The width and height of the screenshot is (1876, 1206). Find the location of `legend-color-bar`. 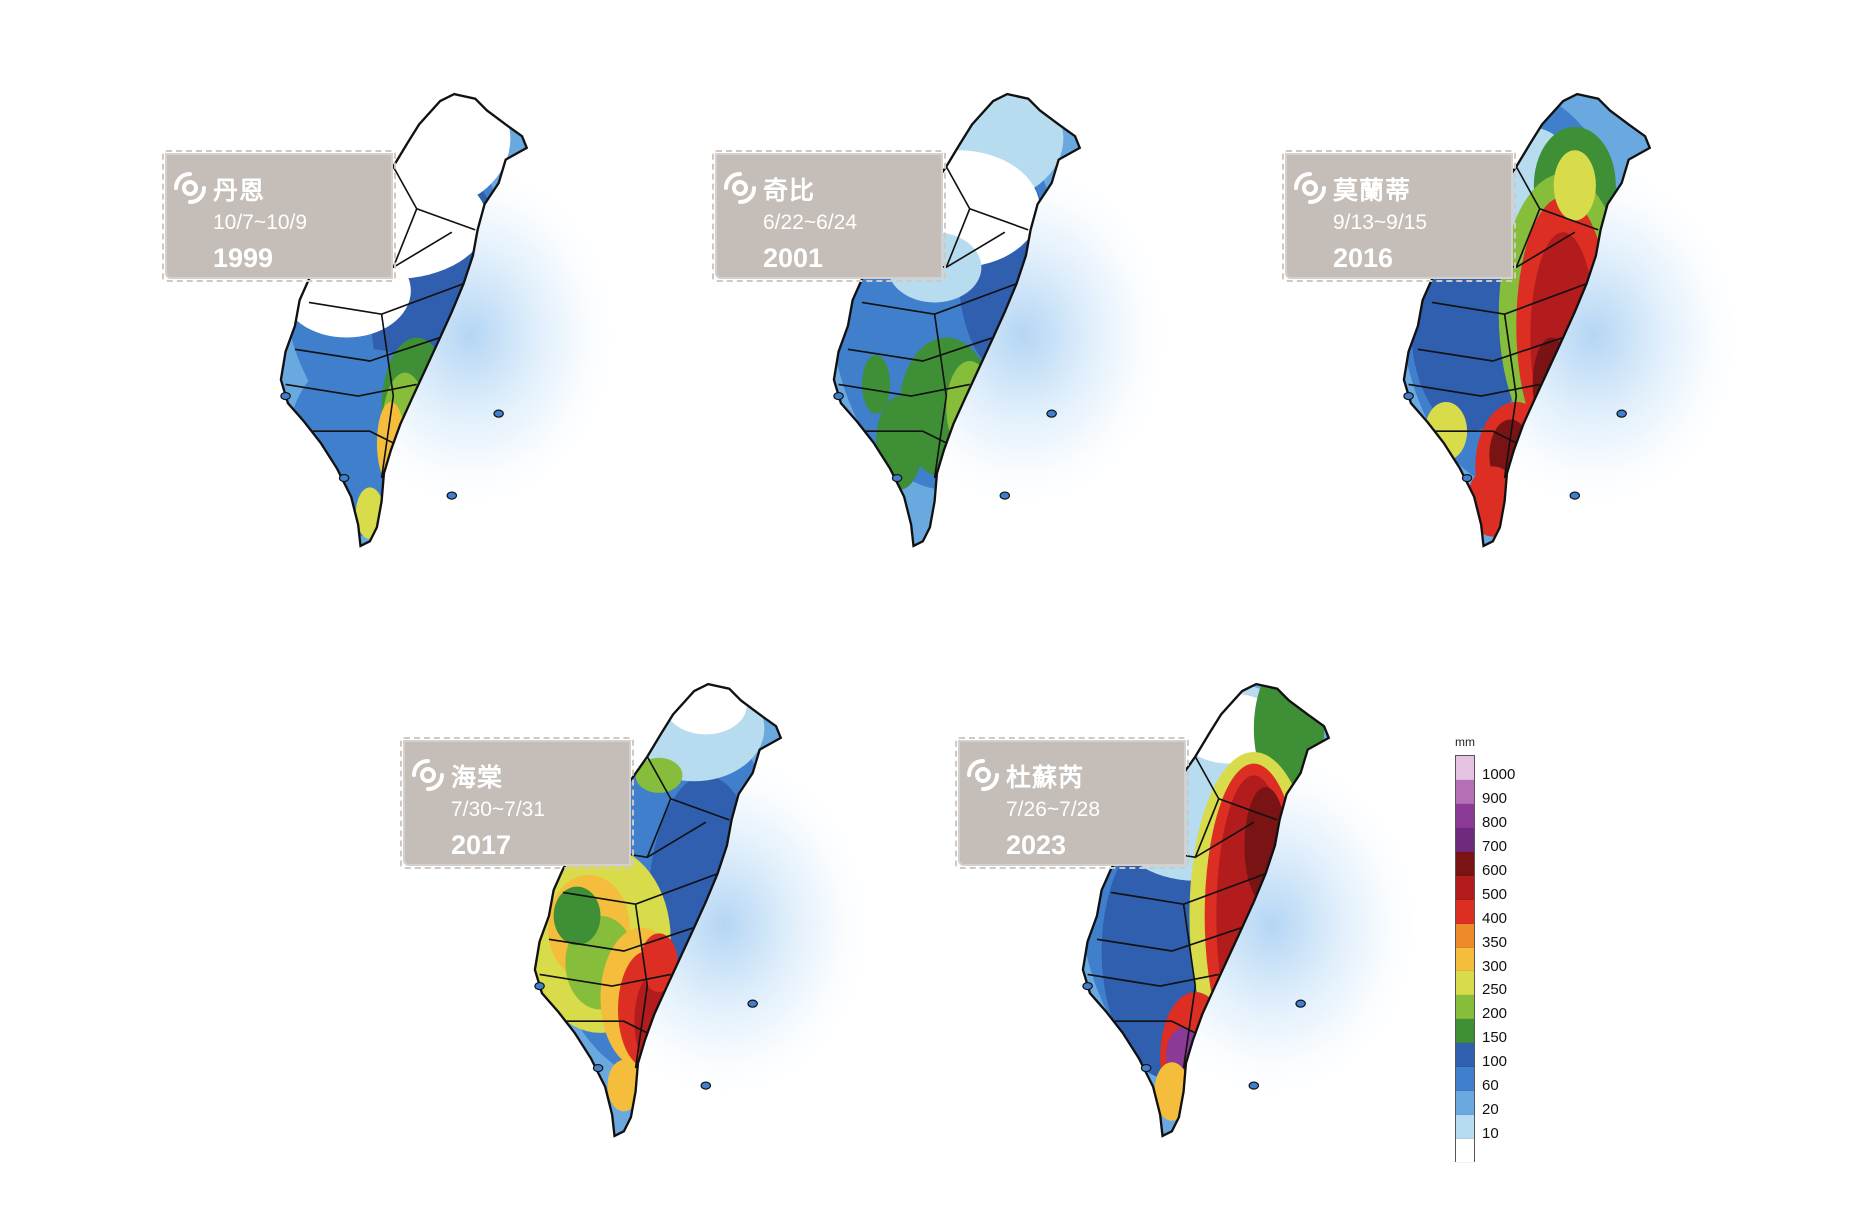

legend-color-bar is located at coordinates (1465, 959).